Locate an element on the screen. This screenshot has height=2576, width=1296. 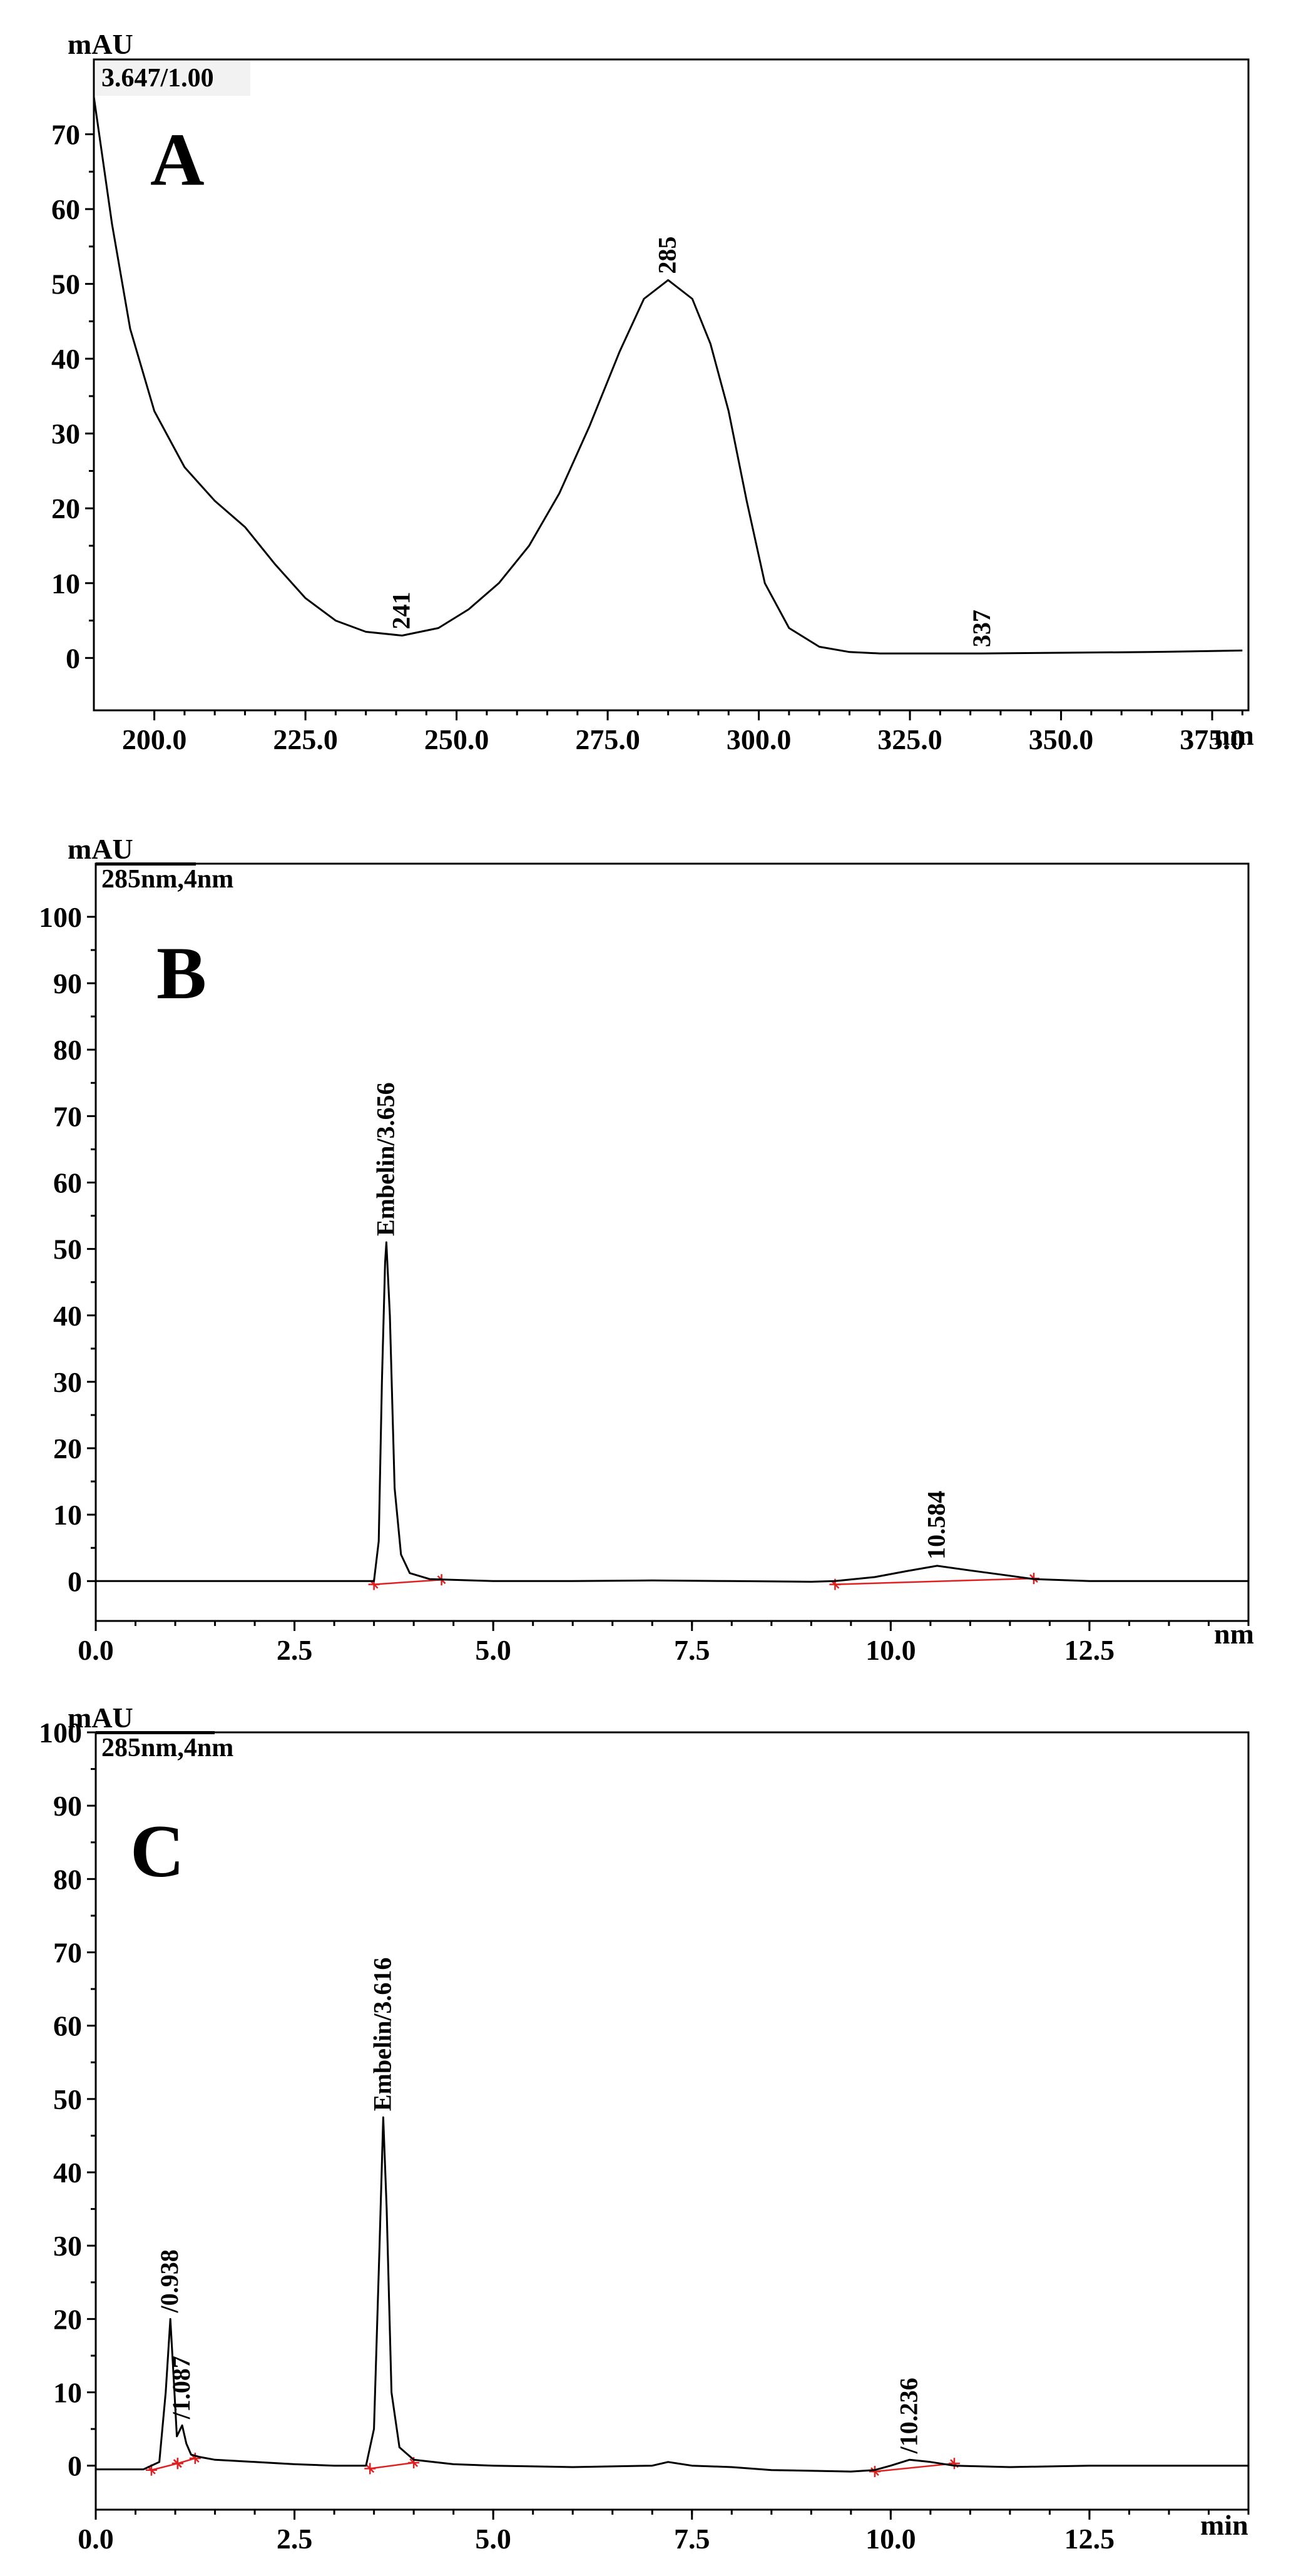
panel-c-y-tick-label: 20 is located at coordinates (68, 2319).